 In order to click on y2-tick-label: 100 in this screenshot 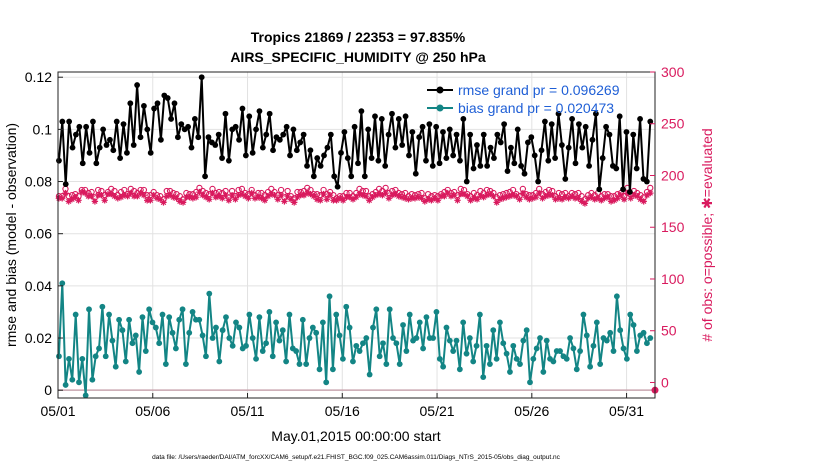, I will do `click(673, 279)`.